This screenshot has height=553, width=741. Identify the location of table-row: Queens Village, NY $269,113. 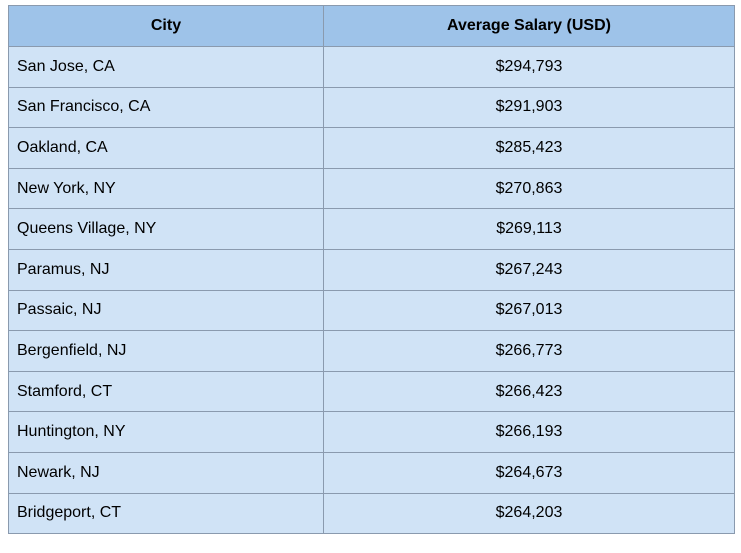
(371, 229).